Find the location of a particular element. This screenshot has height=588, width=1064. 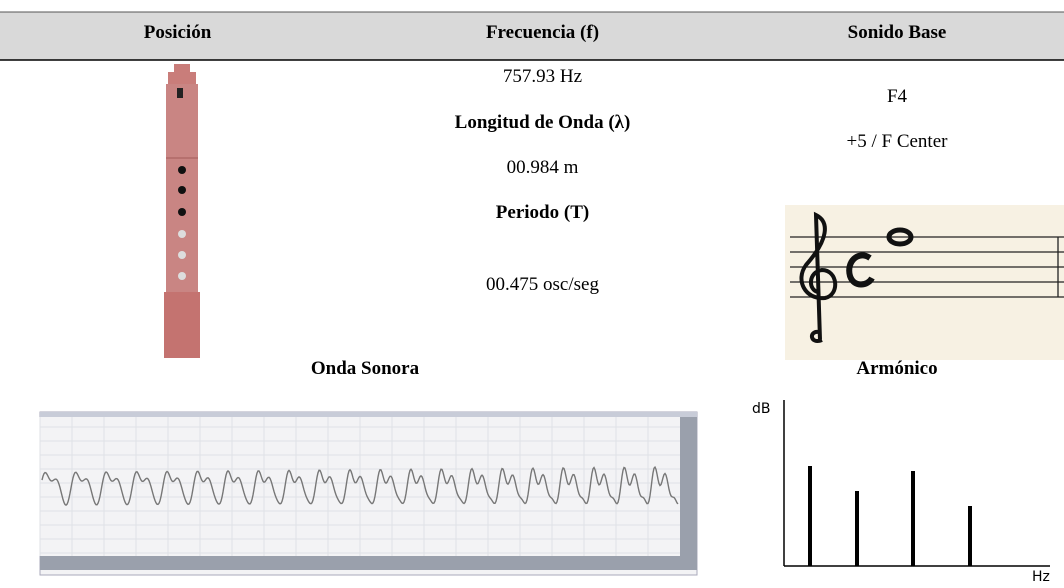

section-title: Armónico is located at coordinates (897, 368).